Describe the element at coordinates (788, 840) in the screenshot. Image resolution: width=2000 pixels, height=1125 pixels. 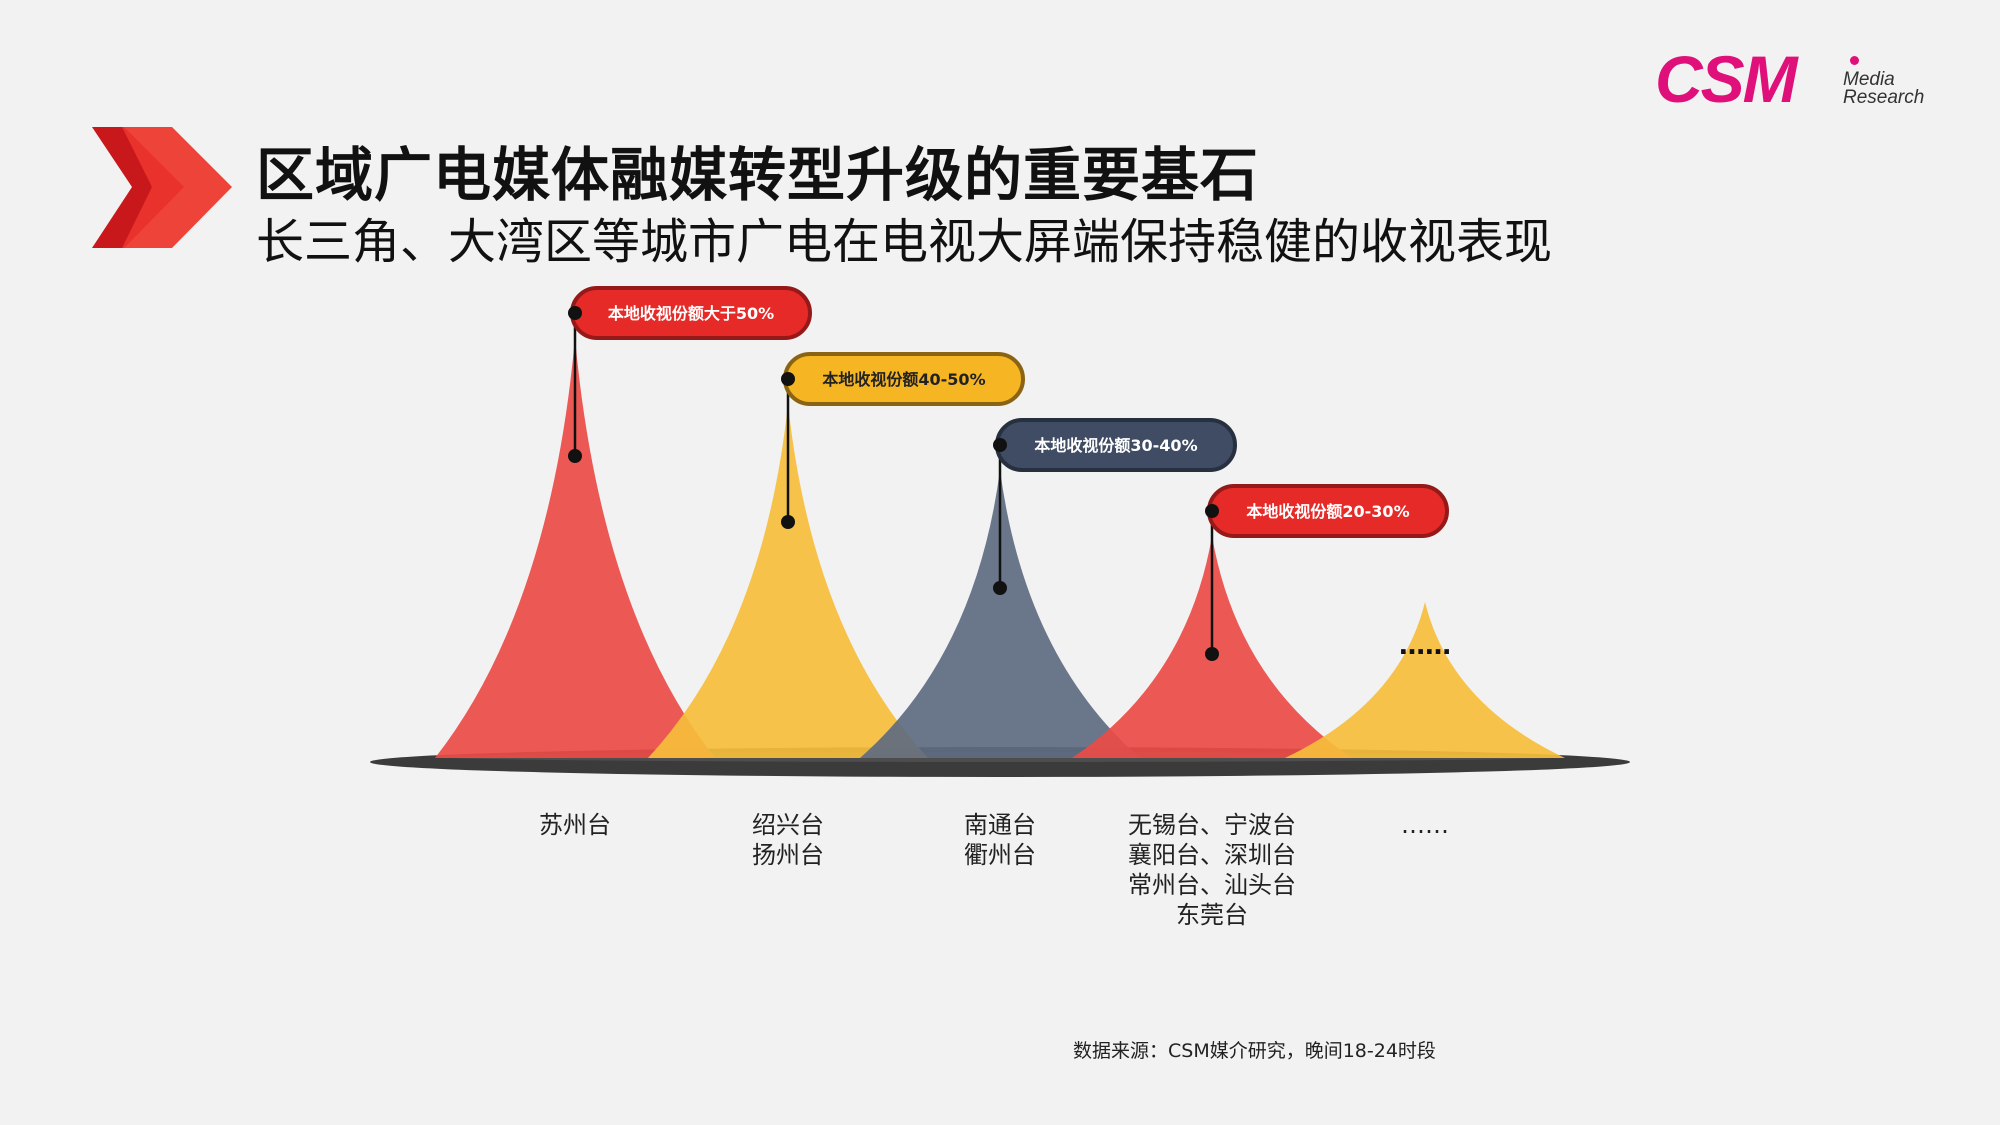
I see `category-label-2: 绍兴台扬州台` at that location.